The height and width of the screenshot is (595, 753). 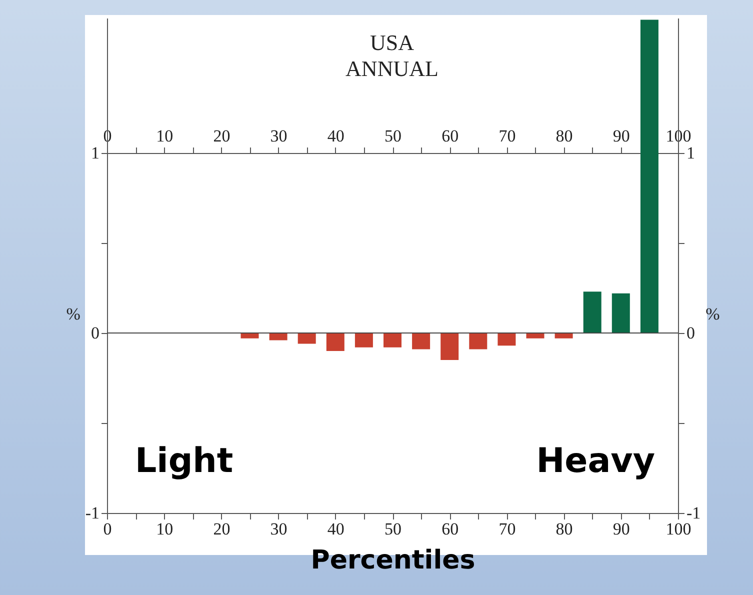 What do you see at coordinates (507, 136) in the screenshot?
I see `x2-tick-label: 70` at bounding box center [507, 136].